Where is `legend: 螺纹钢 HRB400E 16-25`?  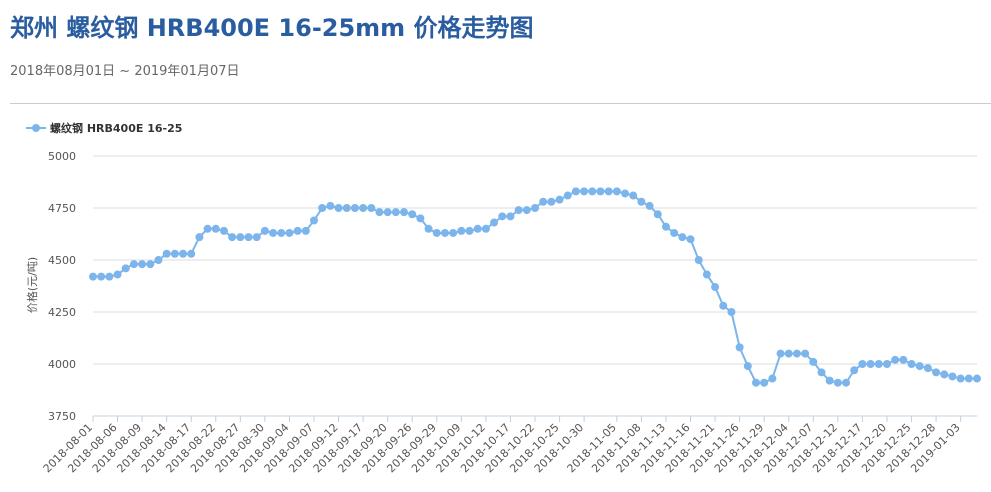
legend: 螺纹钢 HRB400E 16-25 is located at coordinates (104, 128).